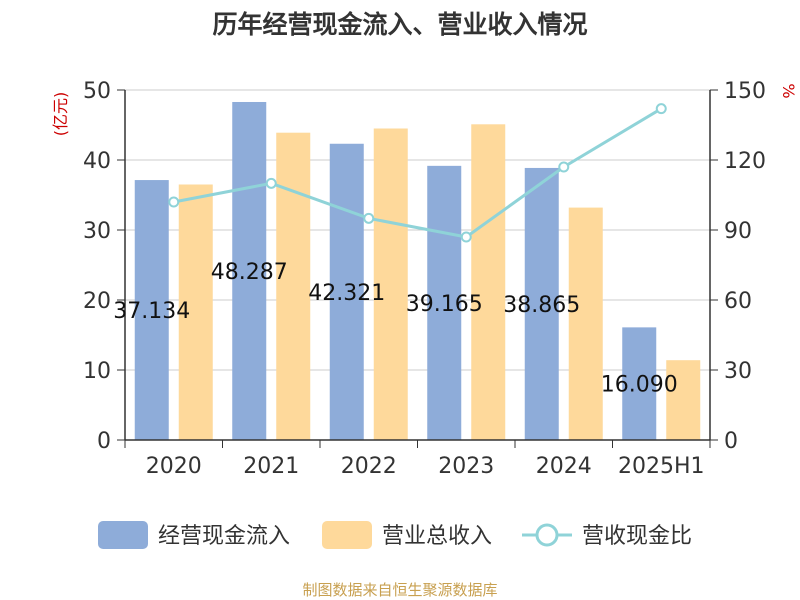  What do you see at coordinates (738, 371) in the screenshot?
I see `y-right-tick-label: 30` at bounding box center [738, 371].